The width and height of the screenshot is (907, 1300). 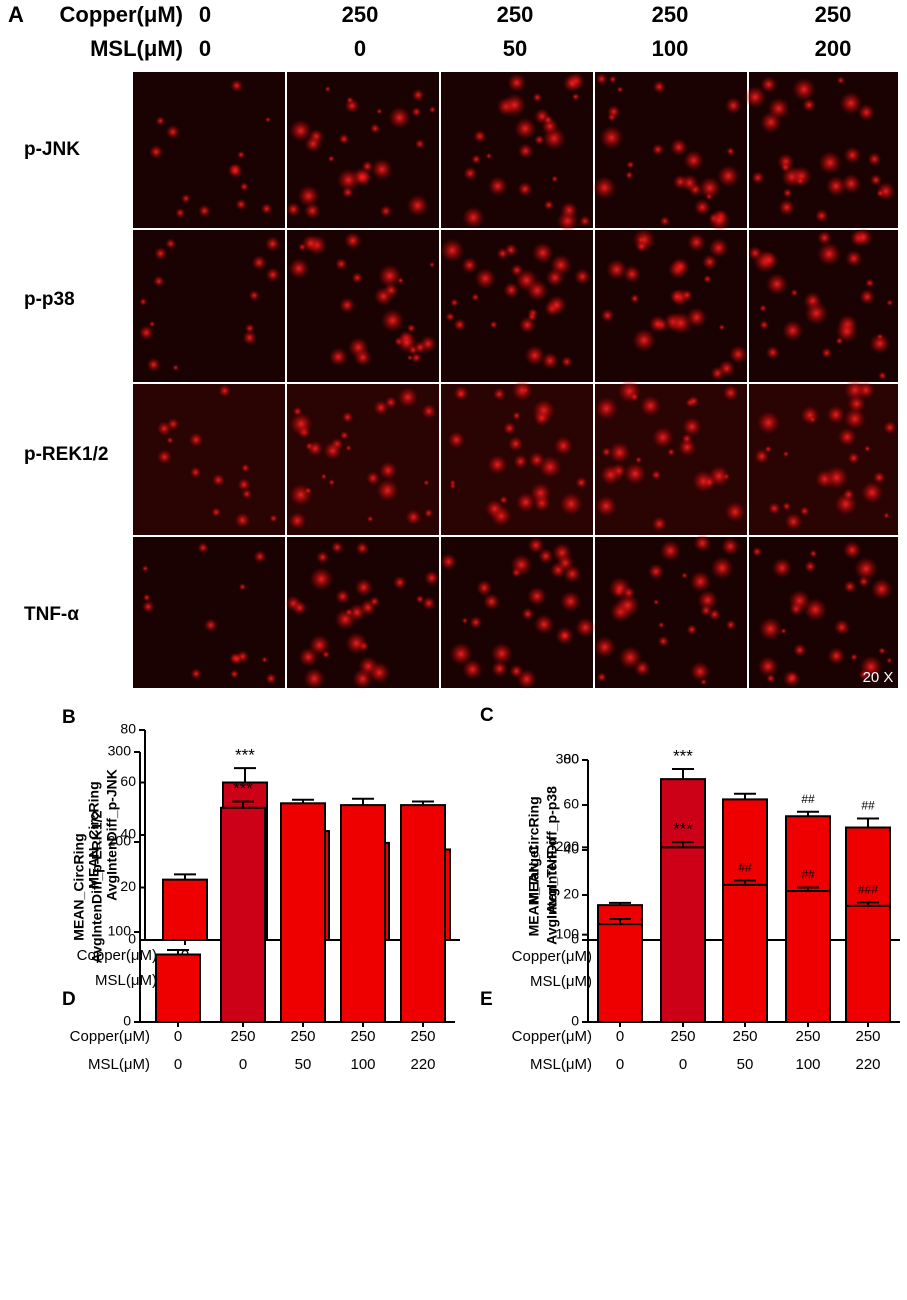 What do you see at coordinates (112, 835) in the screenshot?
I see `y-axis-label: AvgIntenDiff_p-JNK` at bounding box center [112, 835].